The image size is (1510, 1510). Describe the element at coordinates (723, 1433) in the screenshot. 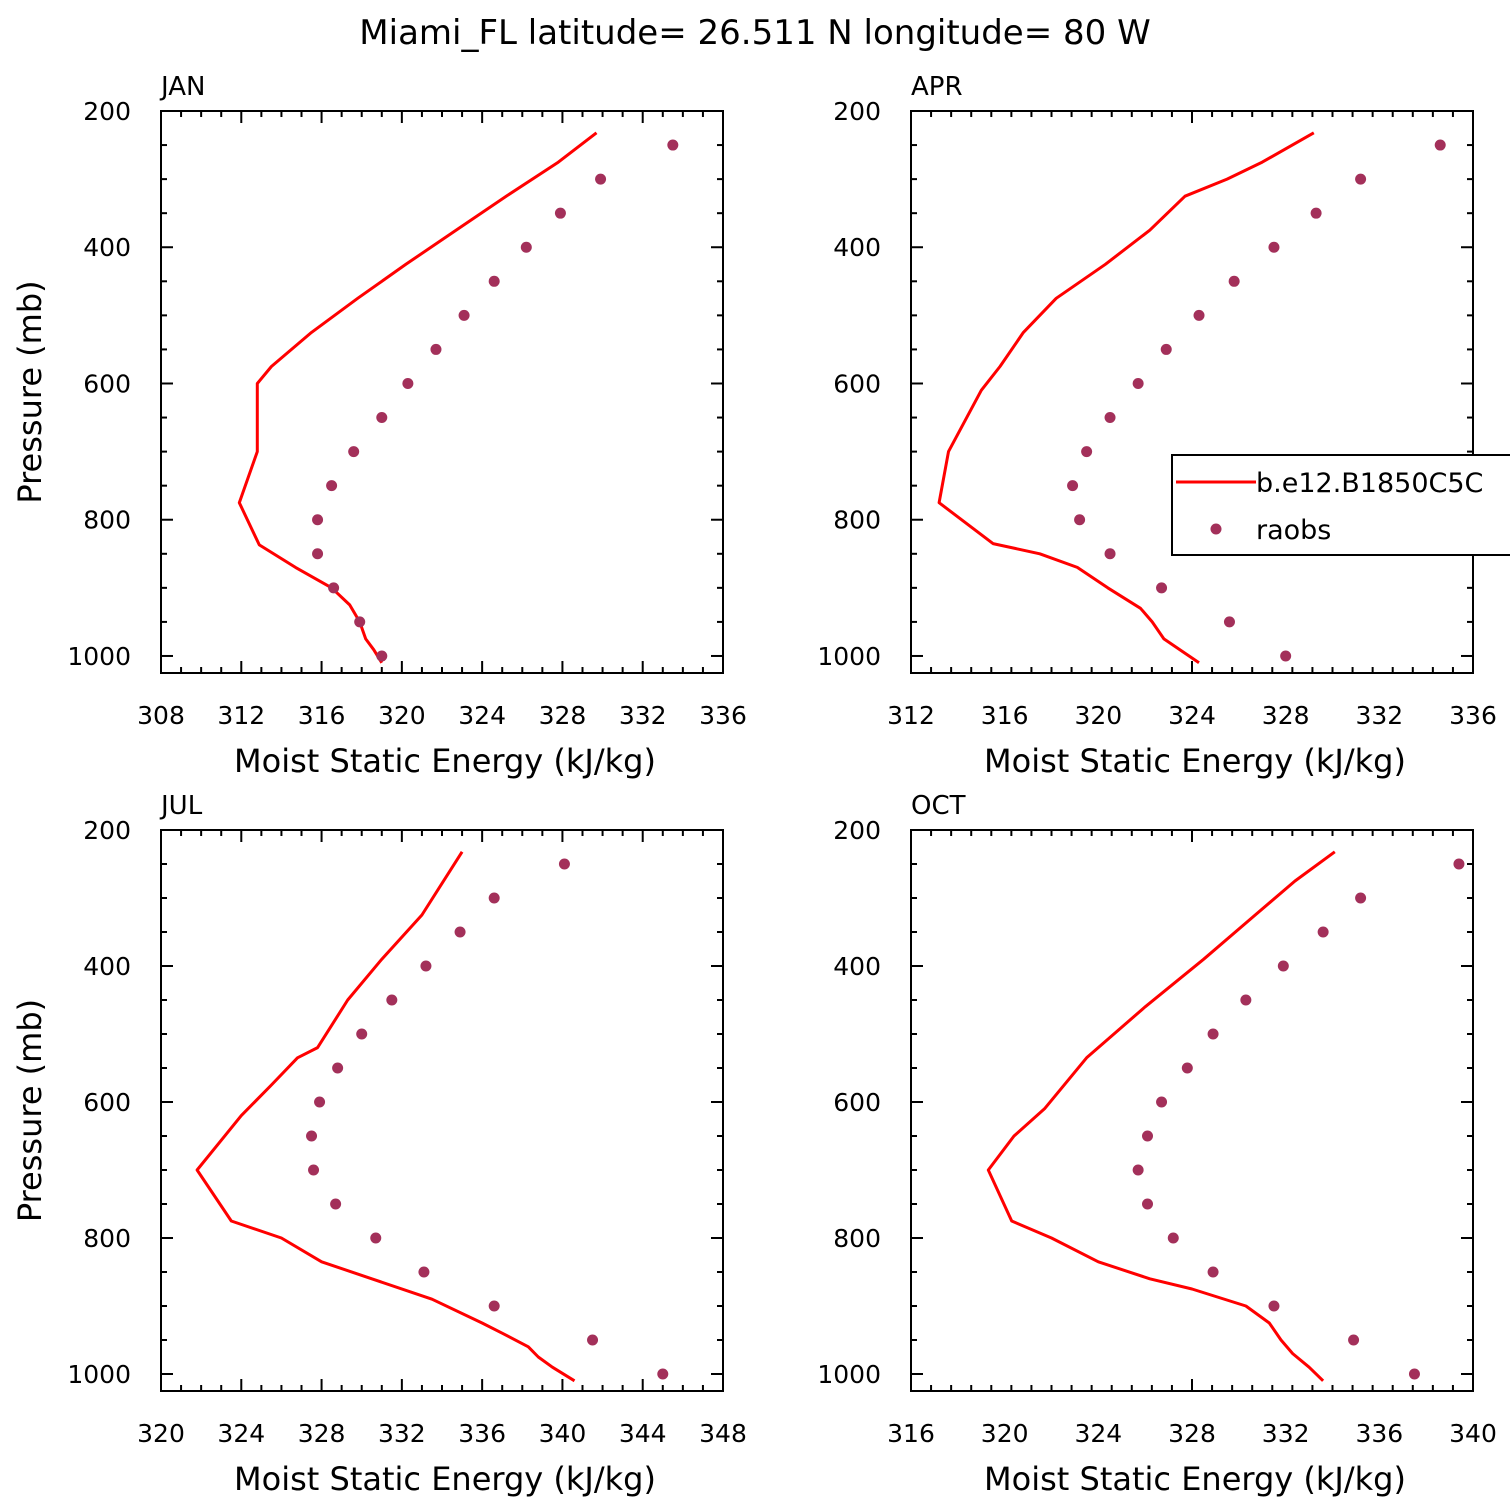

I see `x-tick-label: 348` at that location.